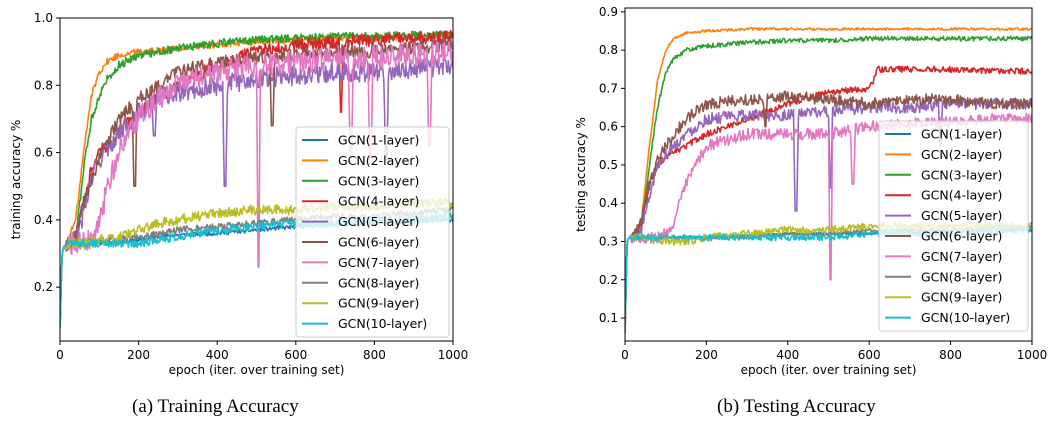 The width and height of the screenshot is (1053, 427). What do you see at coordinates (16, 180) in the screenshot?
I see `y-axis-label: training accuracy %` at bounding box center [16, 180].